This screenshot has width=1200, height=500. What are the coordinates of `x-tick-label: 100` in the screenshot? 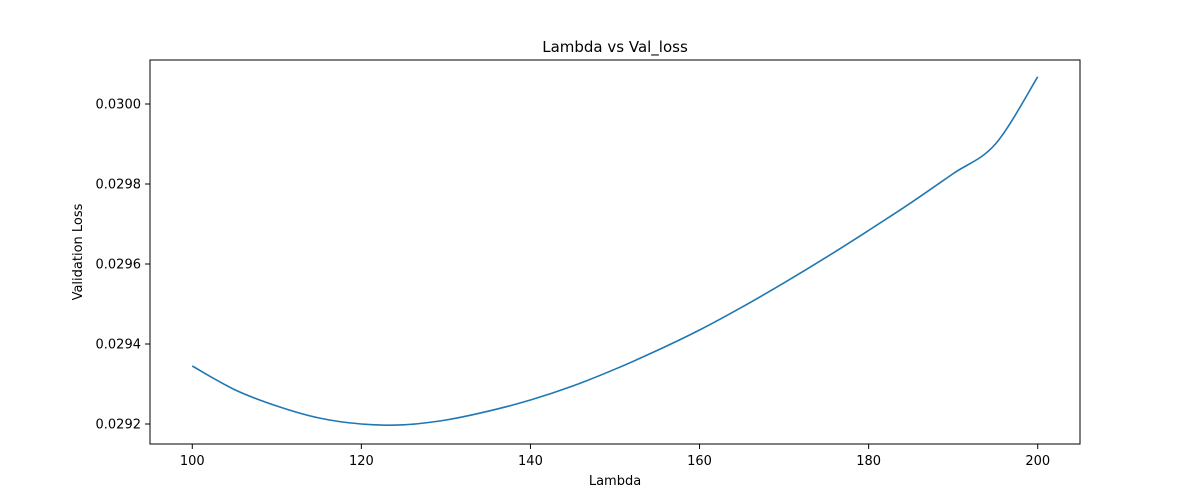 It's located at (192, 461).